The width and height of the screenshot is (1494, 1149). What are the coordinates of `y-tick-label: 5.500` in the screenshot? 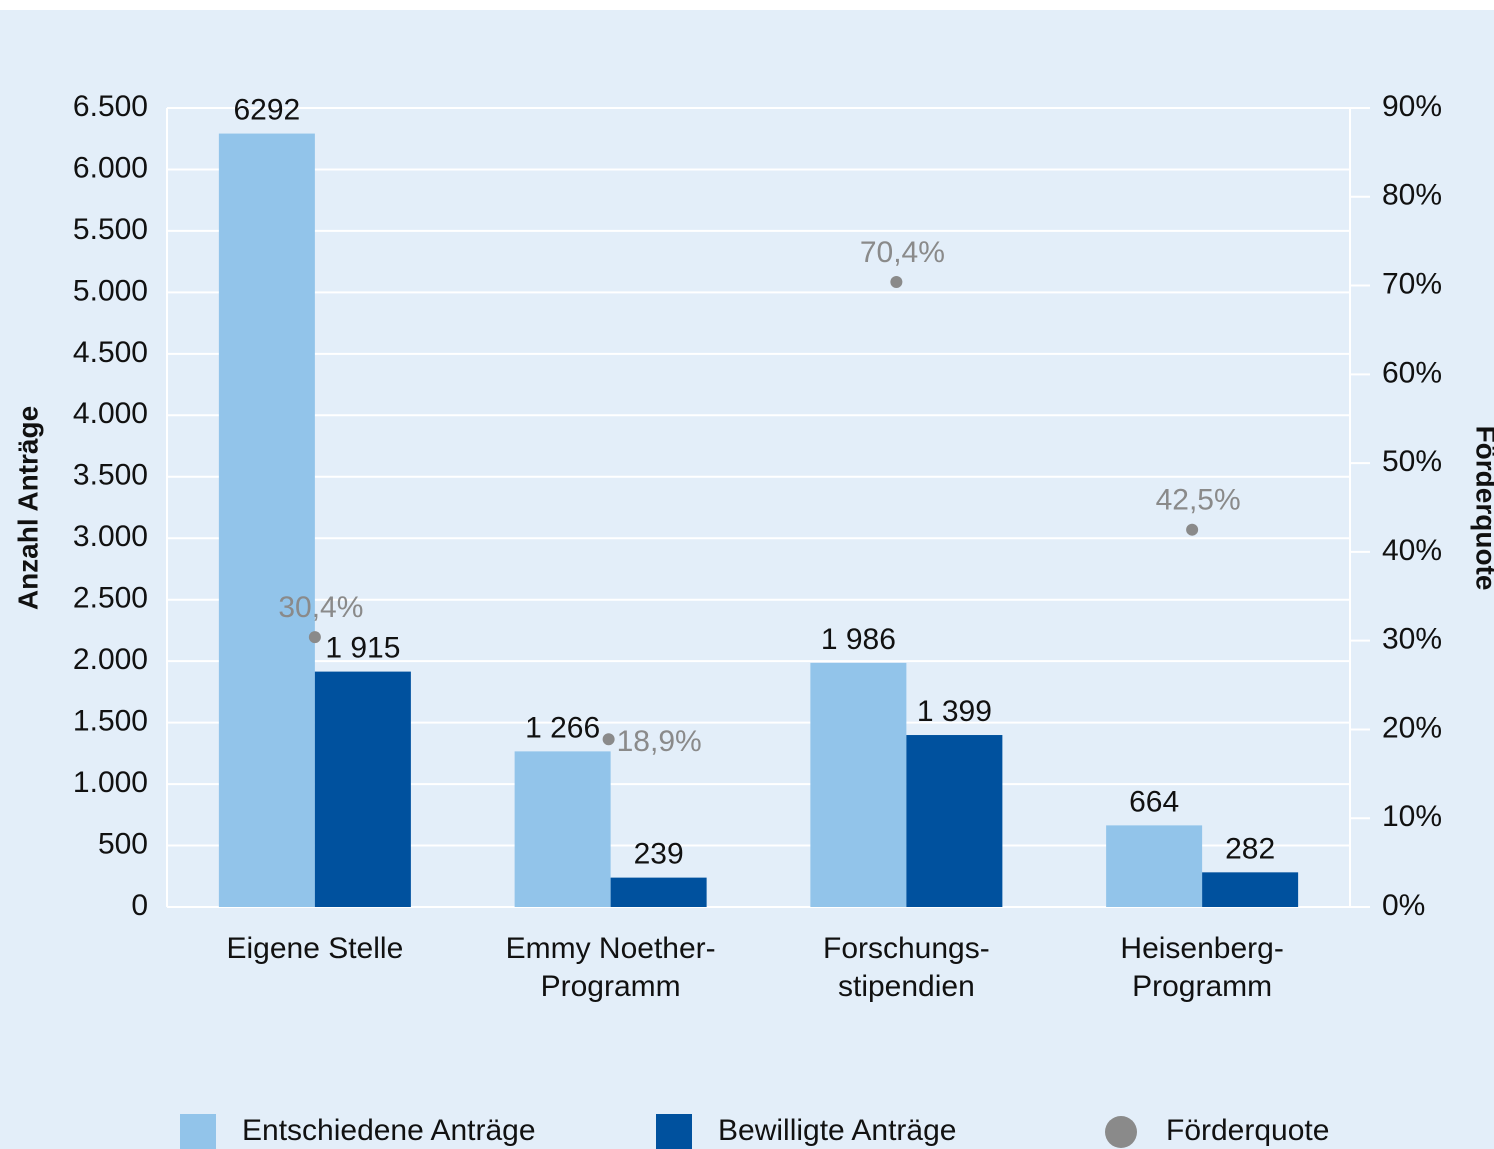 It's located at (110, 229).